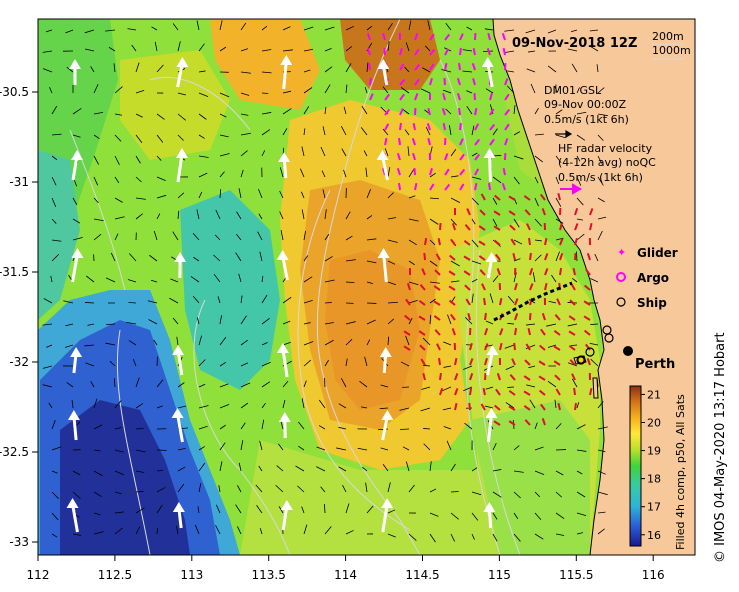 This screenshot has height=592, width=739. What do you see at coordinates (654, 394) in the screenshot?
I see `colorbar-tick-label: 21` at bounding box center [654, 394].